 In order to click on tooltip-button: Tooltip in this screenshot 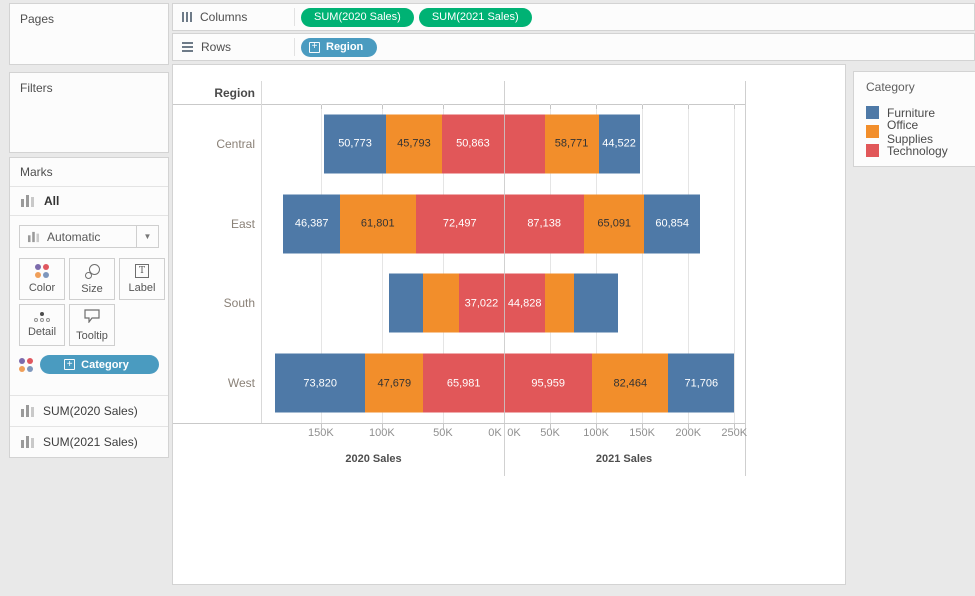, I will do `click(92, 325)`.